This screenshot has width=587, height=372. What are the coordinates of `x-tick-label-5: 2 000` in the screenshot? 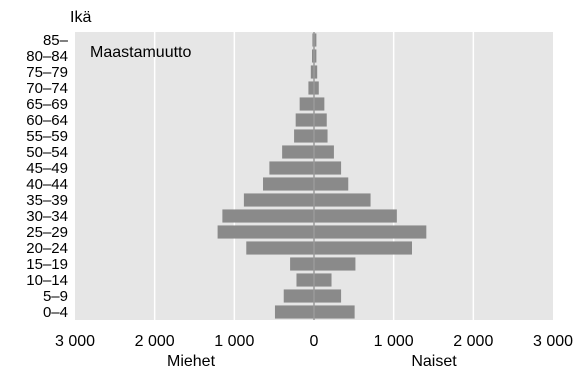 It's located at (473, 341).